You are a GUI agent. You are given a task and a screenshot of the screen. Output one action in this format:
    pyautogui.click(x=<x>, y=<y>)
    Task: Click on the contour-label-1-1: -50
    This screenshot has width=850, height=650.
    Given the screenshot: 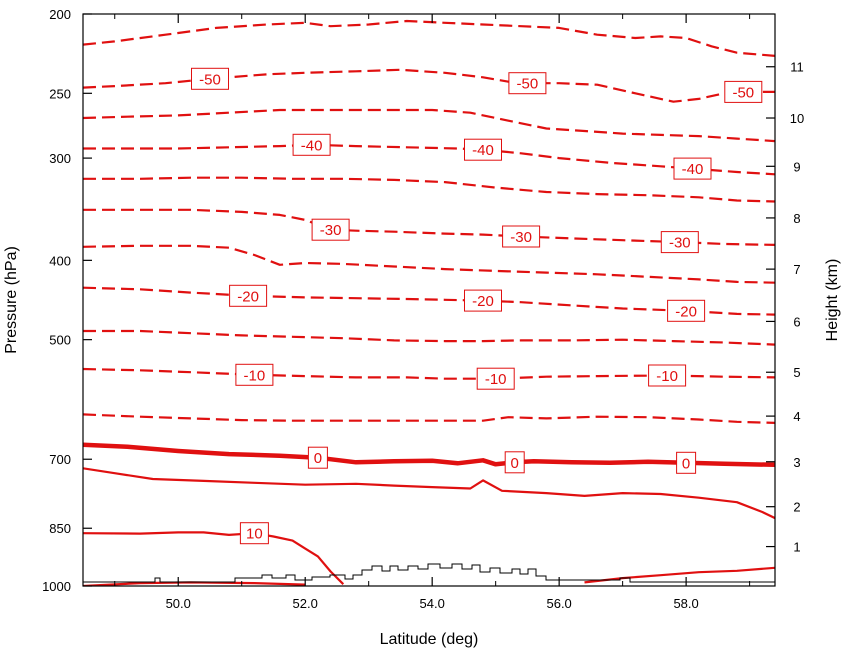 What is the action you would take?
    pyautogui.click(x=528, y=84)
    